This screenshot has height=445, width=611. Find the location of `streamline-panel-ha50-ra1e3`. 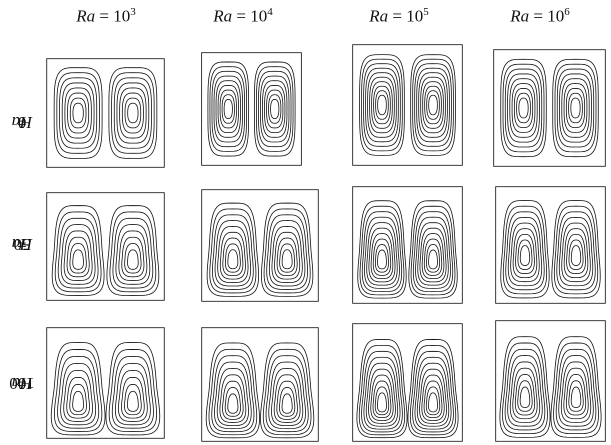

streamline-panel-ha50-ra1e3 is located at coordinates (105, 246).